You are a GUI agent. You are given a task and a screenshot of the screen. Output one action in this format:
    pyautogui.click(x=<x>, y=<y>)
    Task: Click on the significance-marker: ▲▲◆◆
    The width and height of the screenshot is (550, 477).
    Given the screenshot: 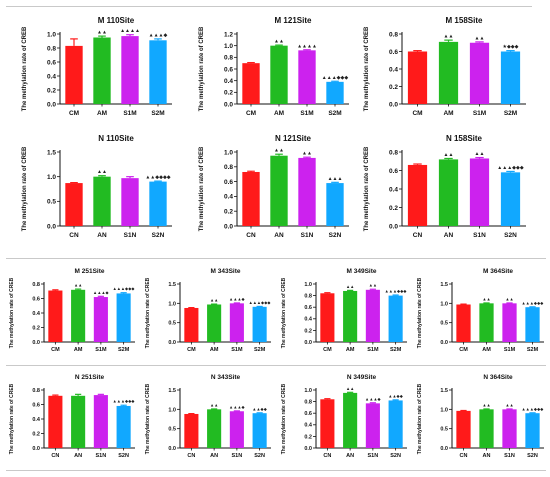 What is the action you would take?
    pyautogui.click(x=396, y=395)
    